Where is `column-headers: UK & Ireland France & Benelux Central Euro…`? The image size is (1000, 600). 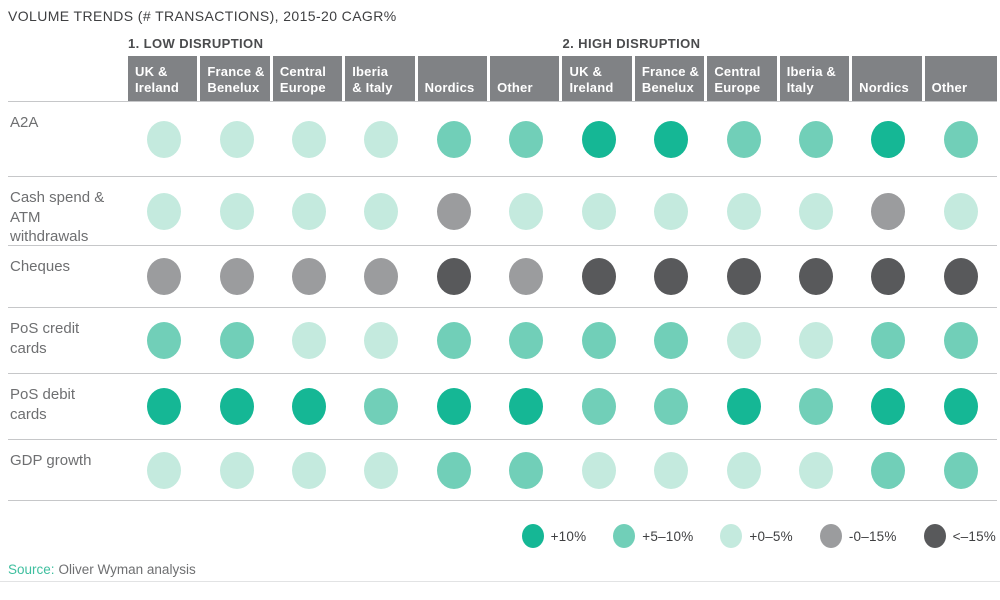 column-headers: UK & Ireland France & Benelux Central Euro… is located at coordinates (502, 78).